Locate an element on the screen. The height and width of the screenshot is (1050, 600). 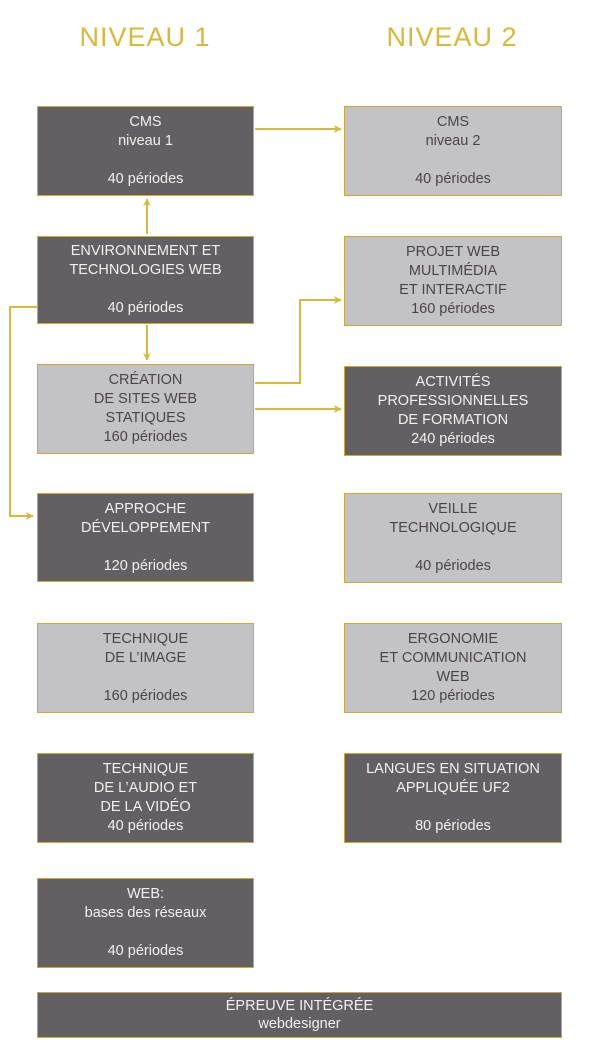
final-title: ÉPREUVE INTÉGRÉE is located at coordinates (299, 1006).